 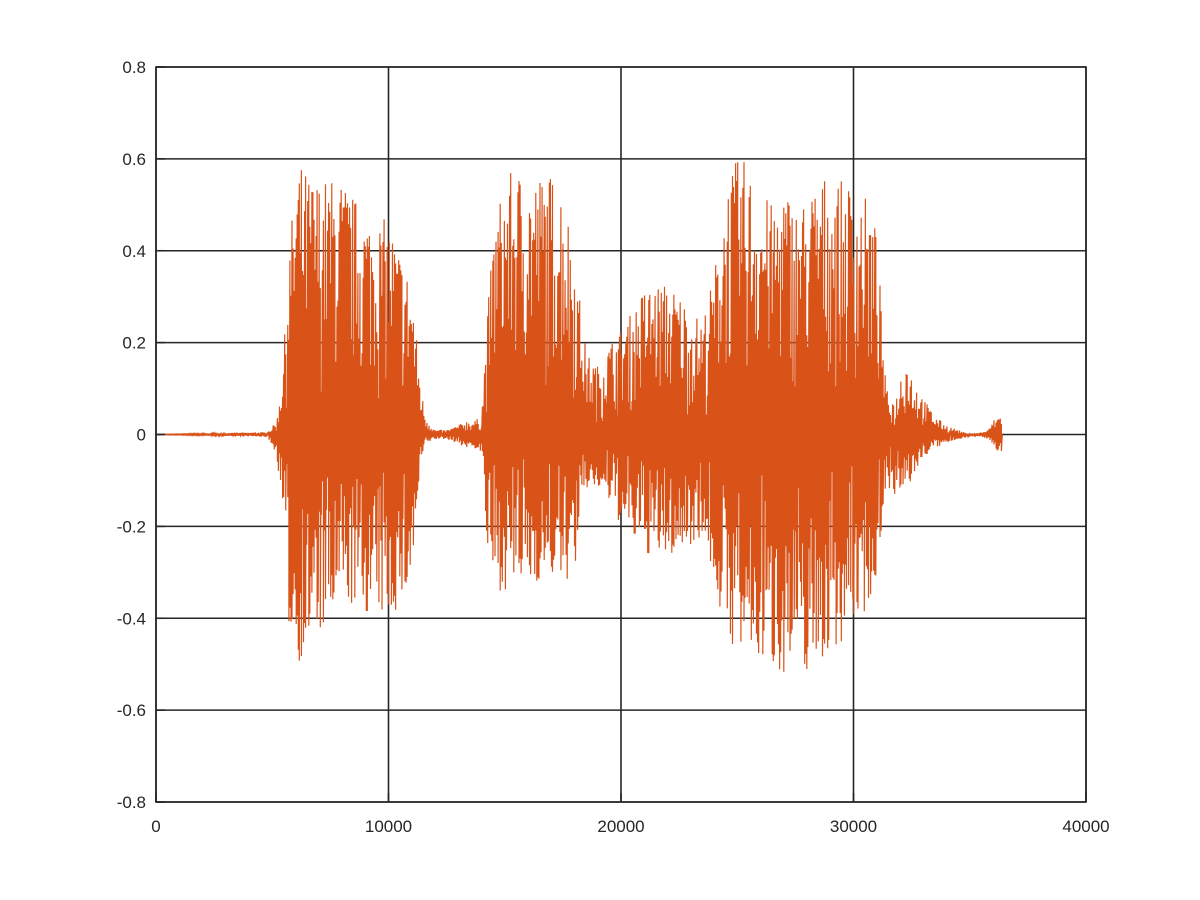 I want to click on x-axis-ticks: 0 10000 20000 30000 40000, so click(x=630, y=814).